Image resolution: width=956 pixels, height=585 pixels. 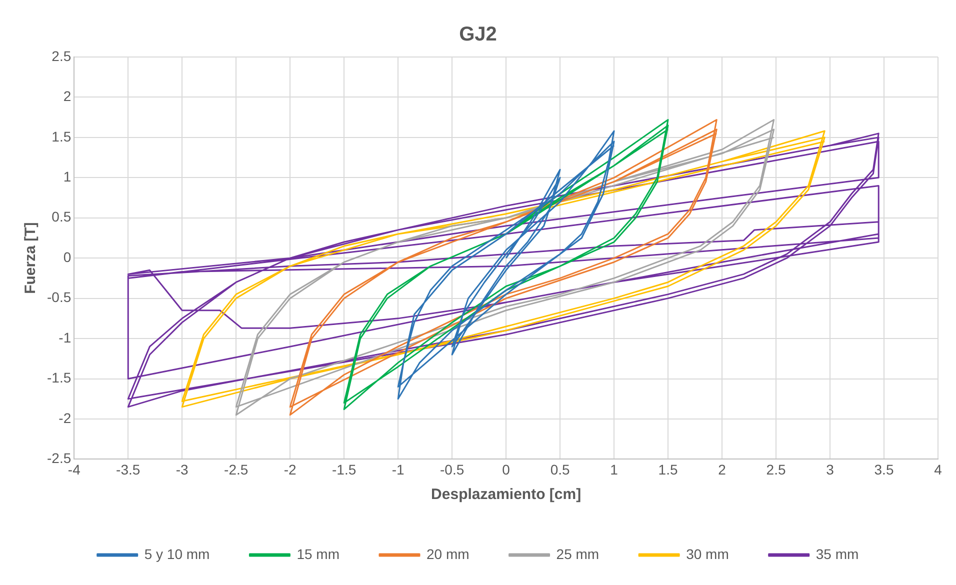 What do you see at coordinates (65, 418) in the screenshot?
I see `y-tick-label: -2` at bounding box center [65, 418].